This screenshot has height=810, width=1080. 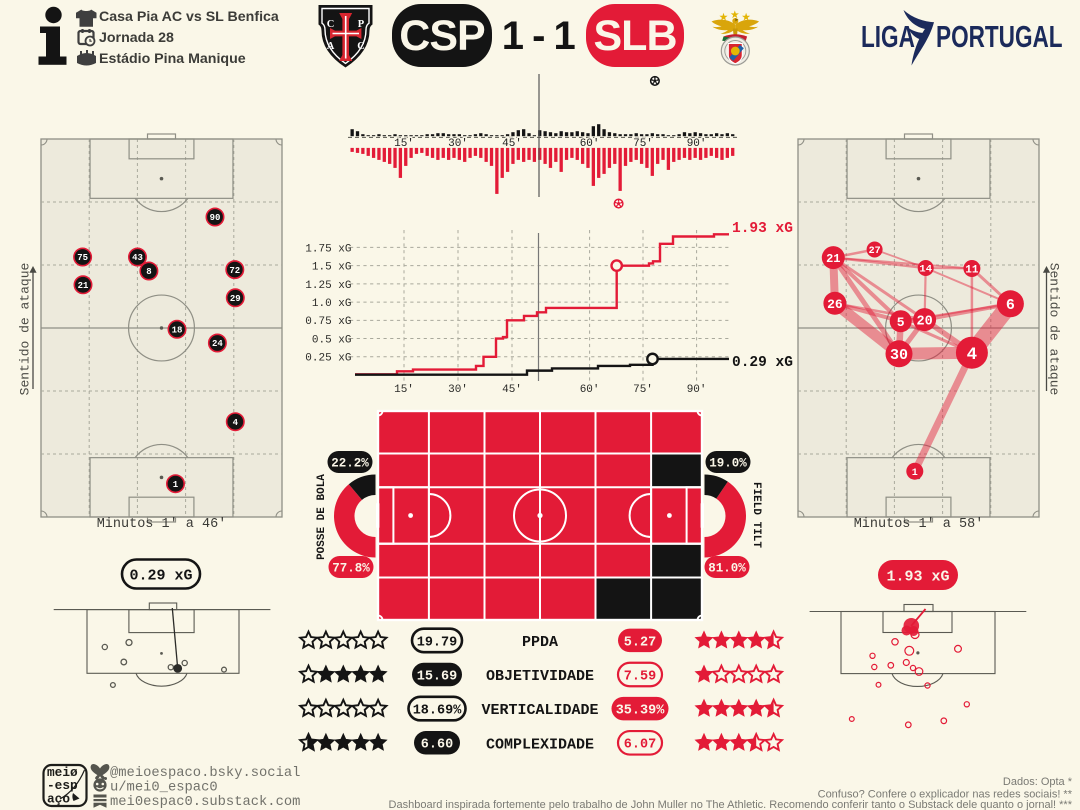 I want to click on svg-text: 43, so click(x=137, y=258).